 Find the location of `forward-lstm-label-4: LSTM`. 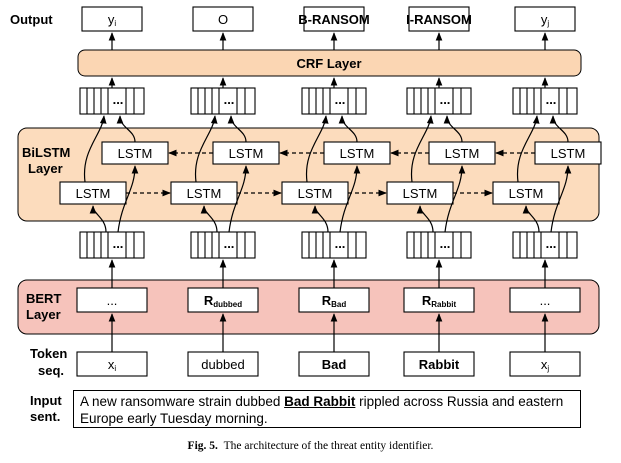

forward-lstm-label-4: LSTM is located at coordinates (420, 193).